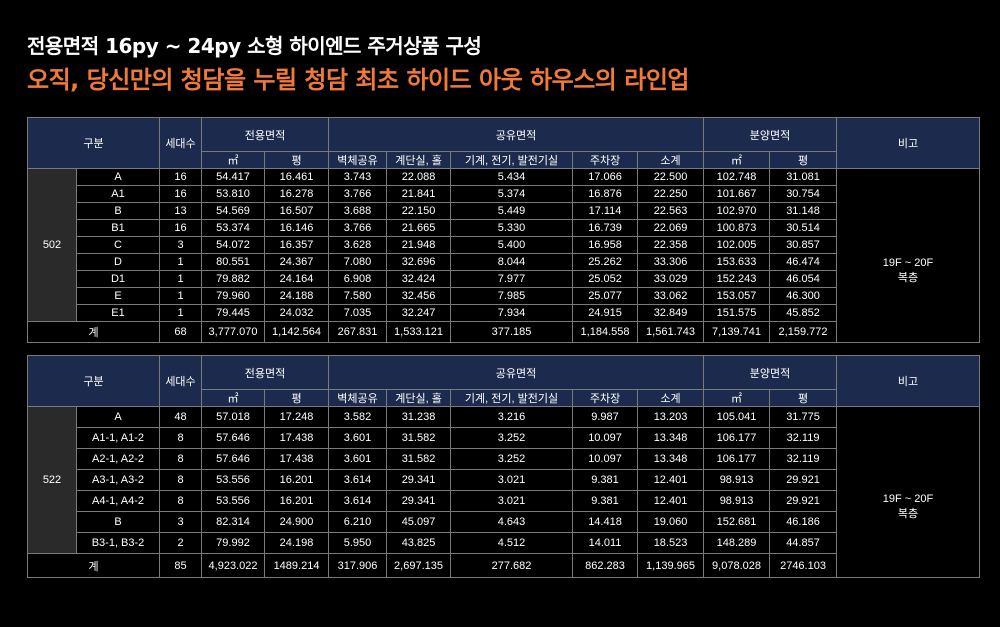  What do you see at coordinates (512, 296) in the screenshot?
I see `mech-electric: 7.985` at bounding box center [512, 296].